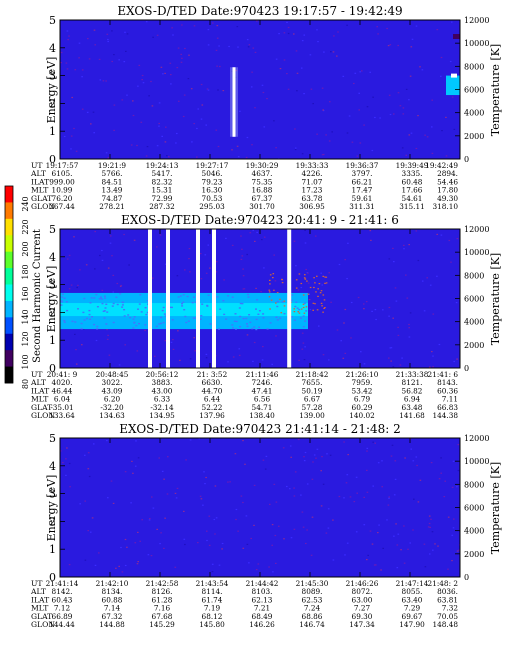  I want to click on table-cell: 3883., so click(162, 382).